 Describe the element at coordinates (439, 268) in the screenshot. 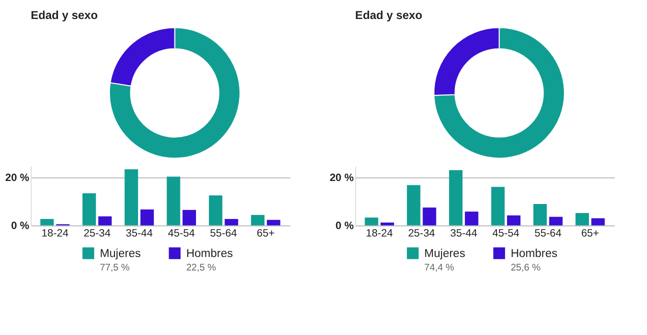

I see `data-label: 74,4 %` at that location.